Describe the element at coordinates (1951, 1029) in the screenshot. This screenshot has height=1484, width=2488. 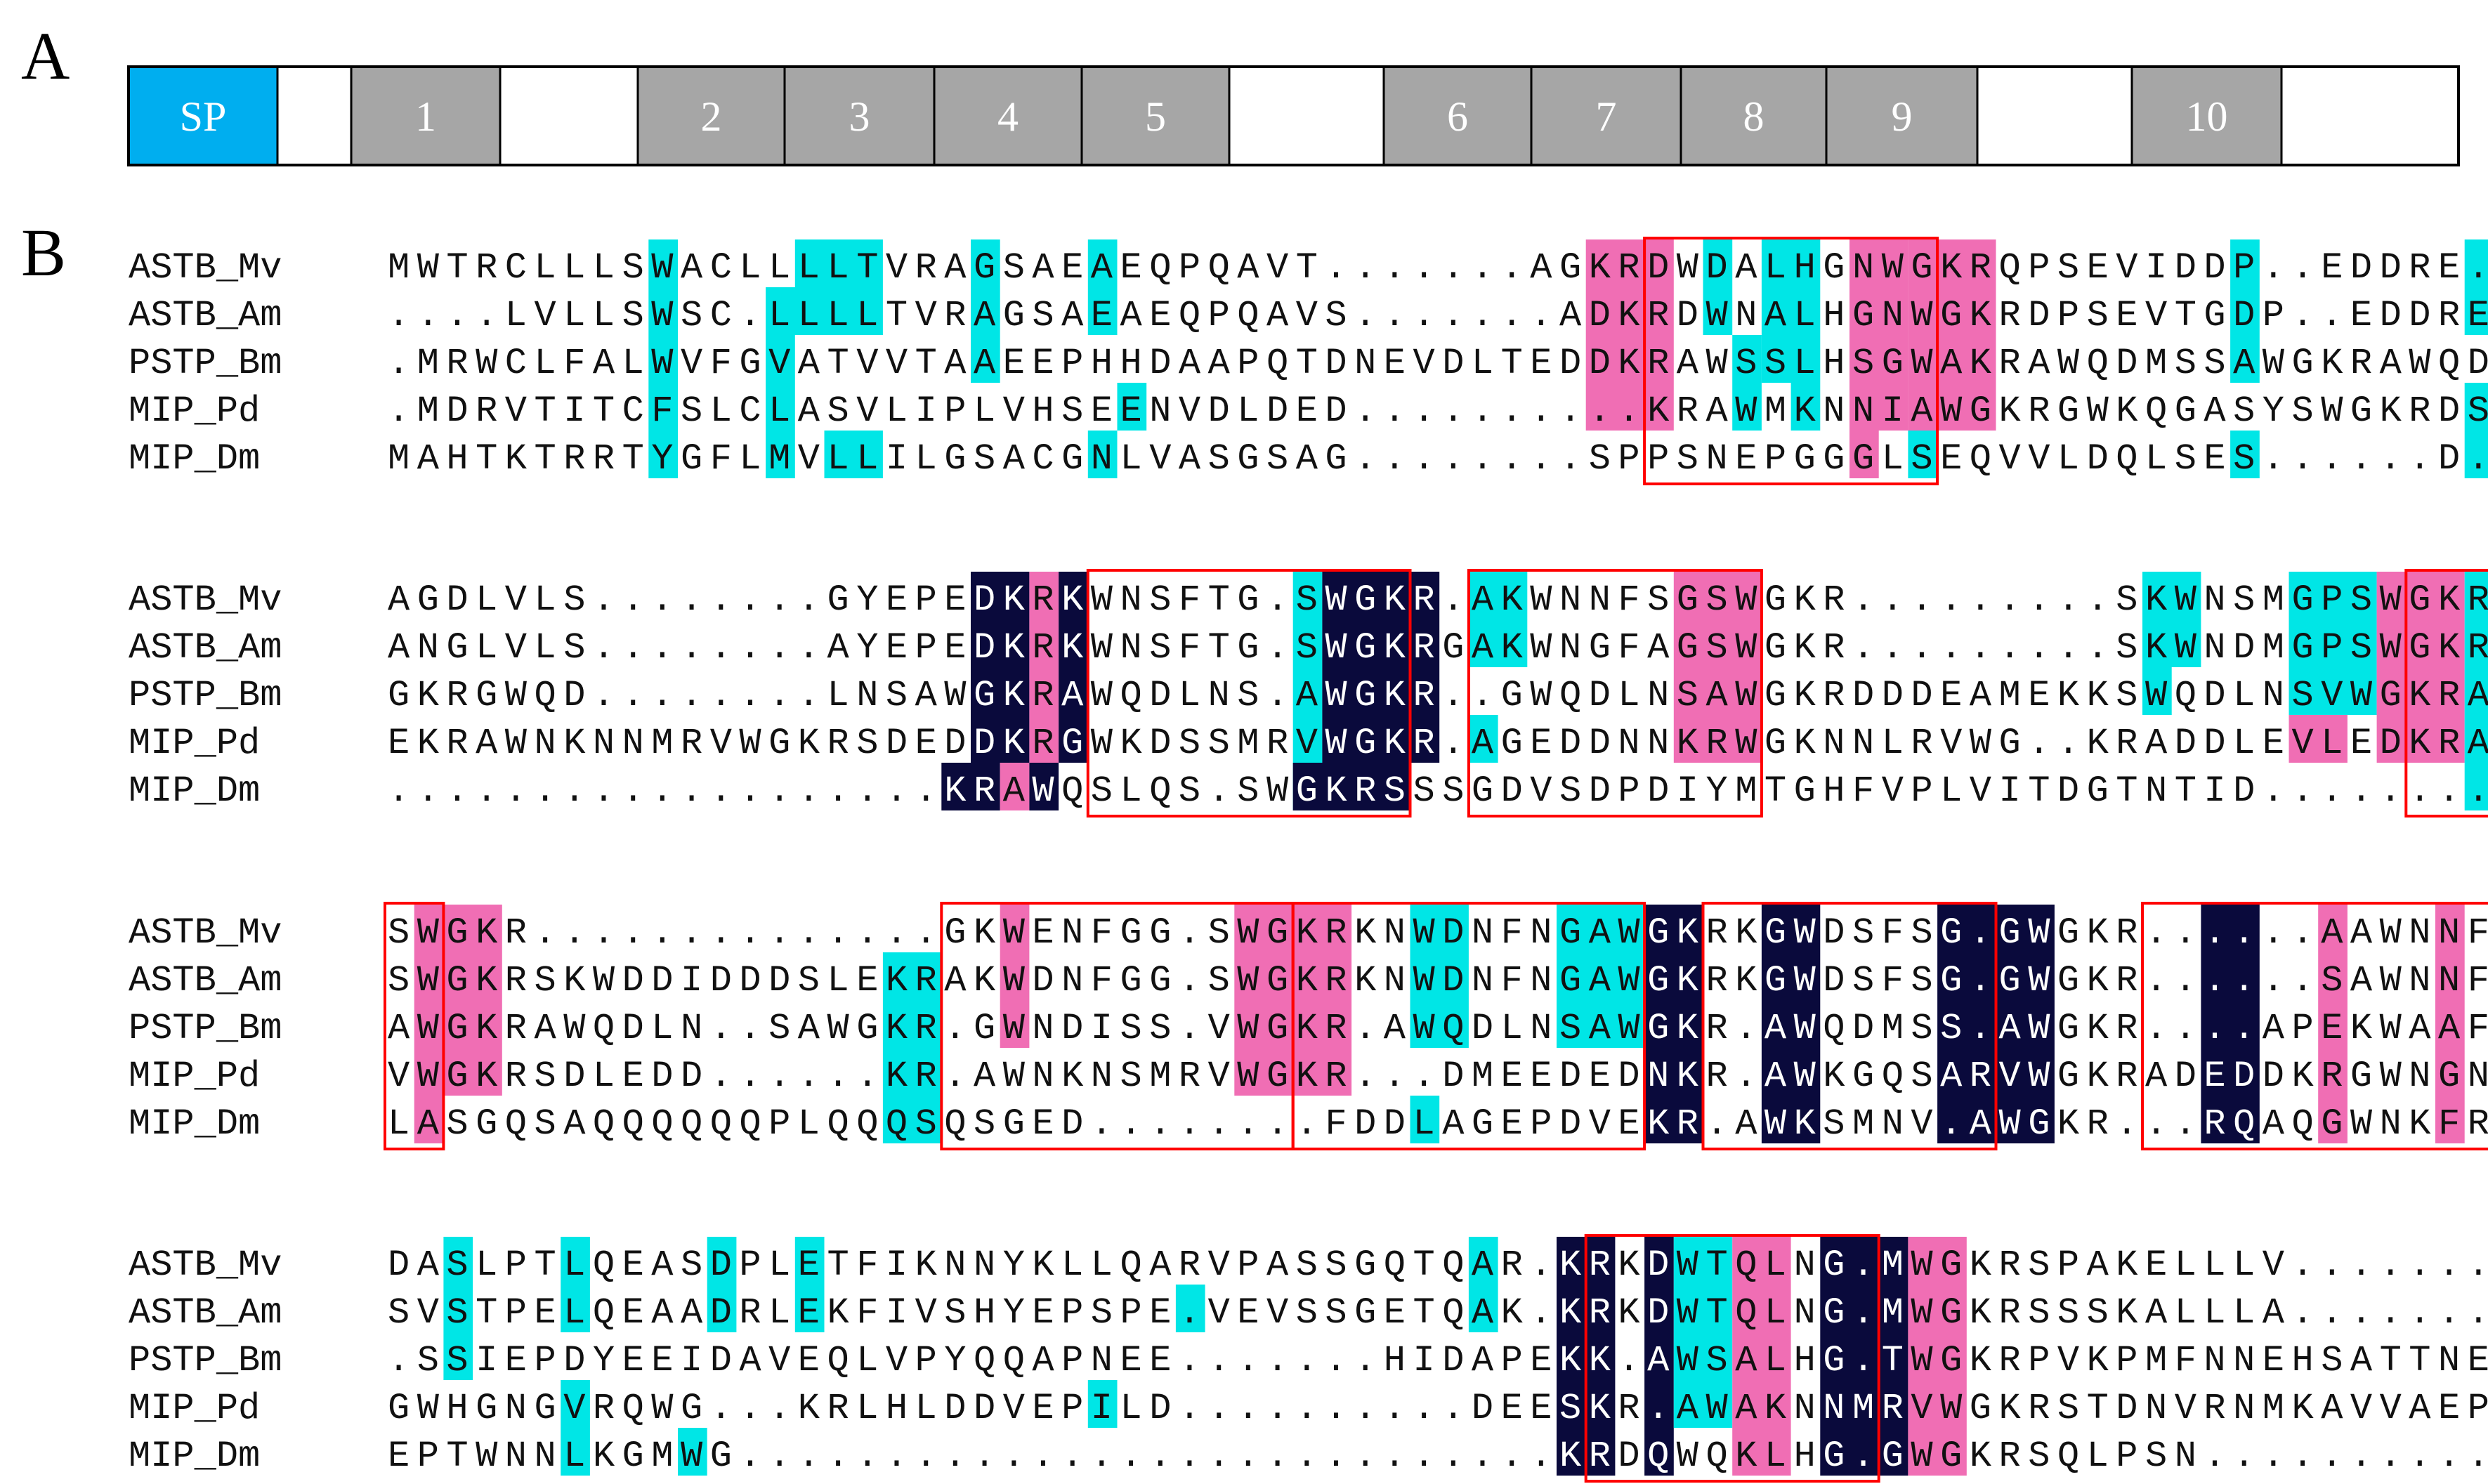
I see `identical-residue: S` at that location.